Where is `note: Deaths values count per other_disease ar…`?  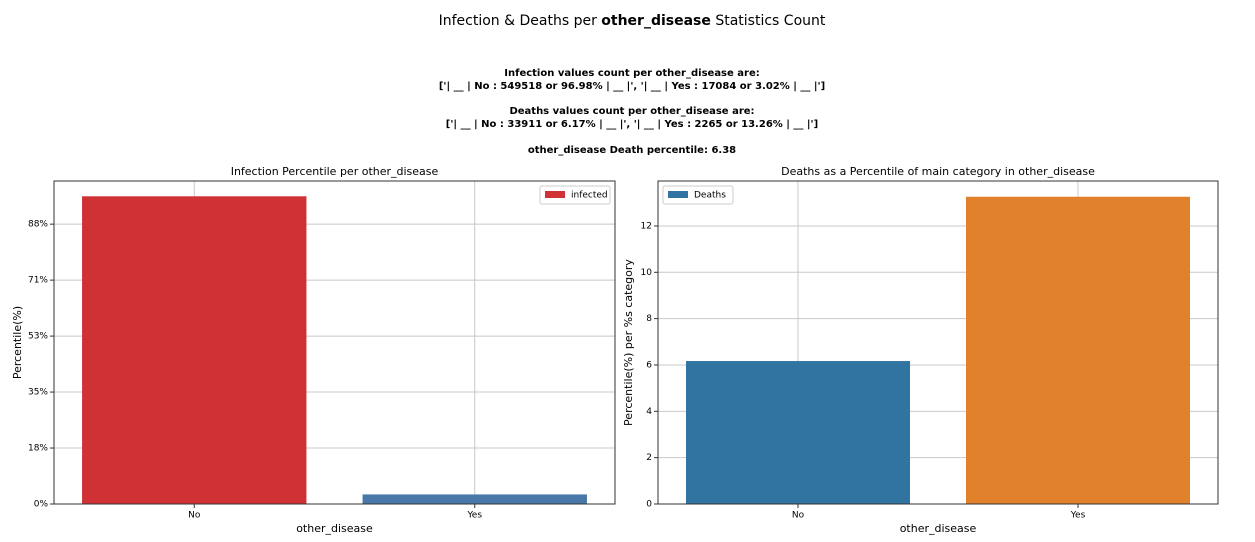 note: Deaths values count per other_disease ar… is located at coordinates (631, 111).